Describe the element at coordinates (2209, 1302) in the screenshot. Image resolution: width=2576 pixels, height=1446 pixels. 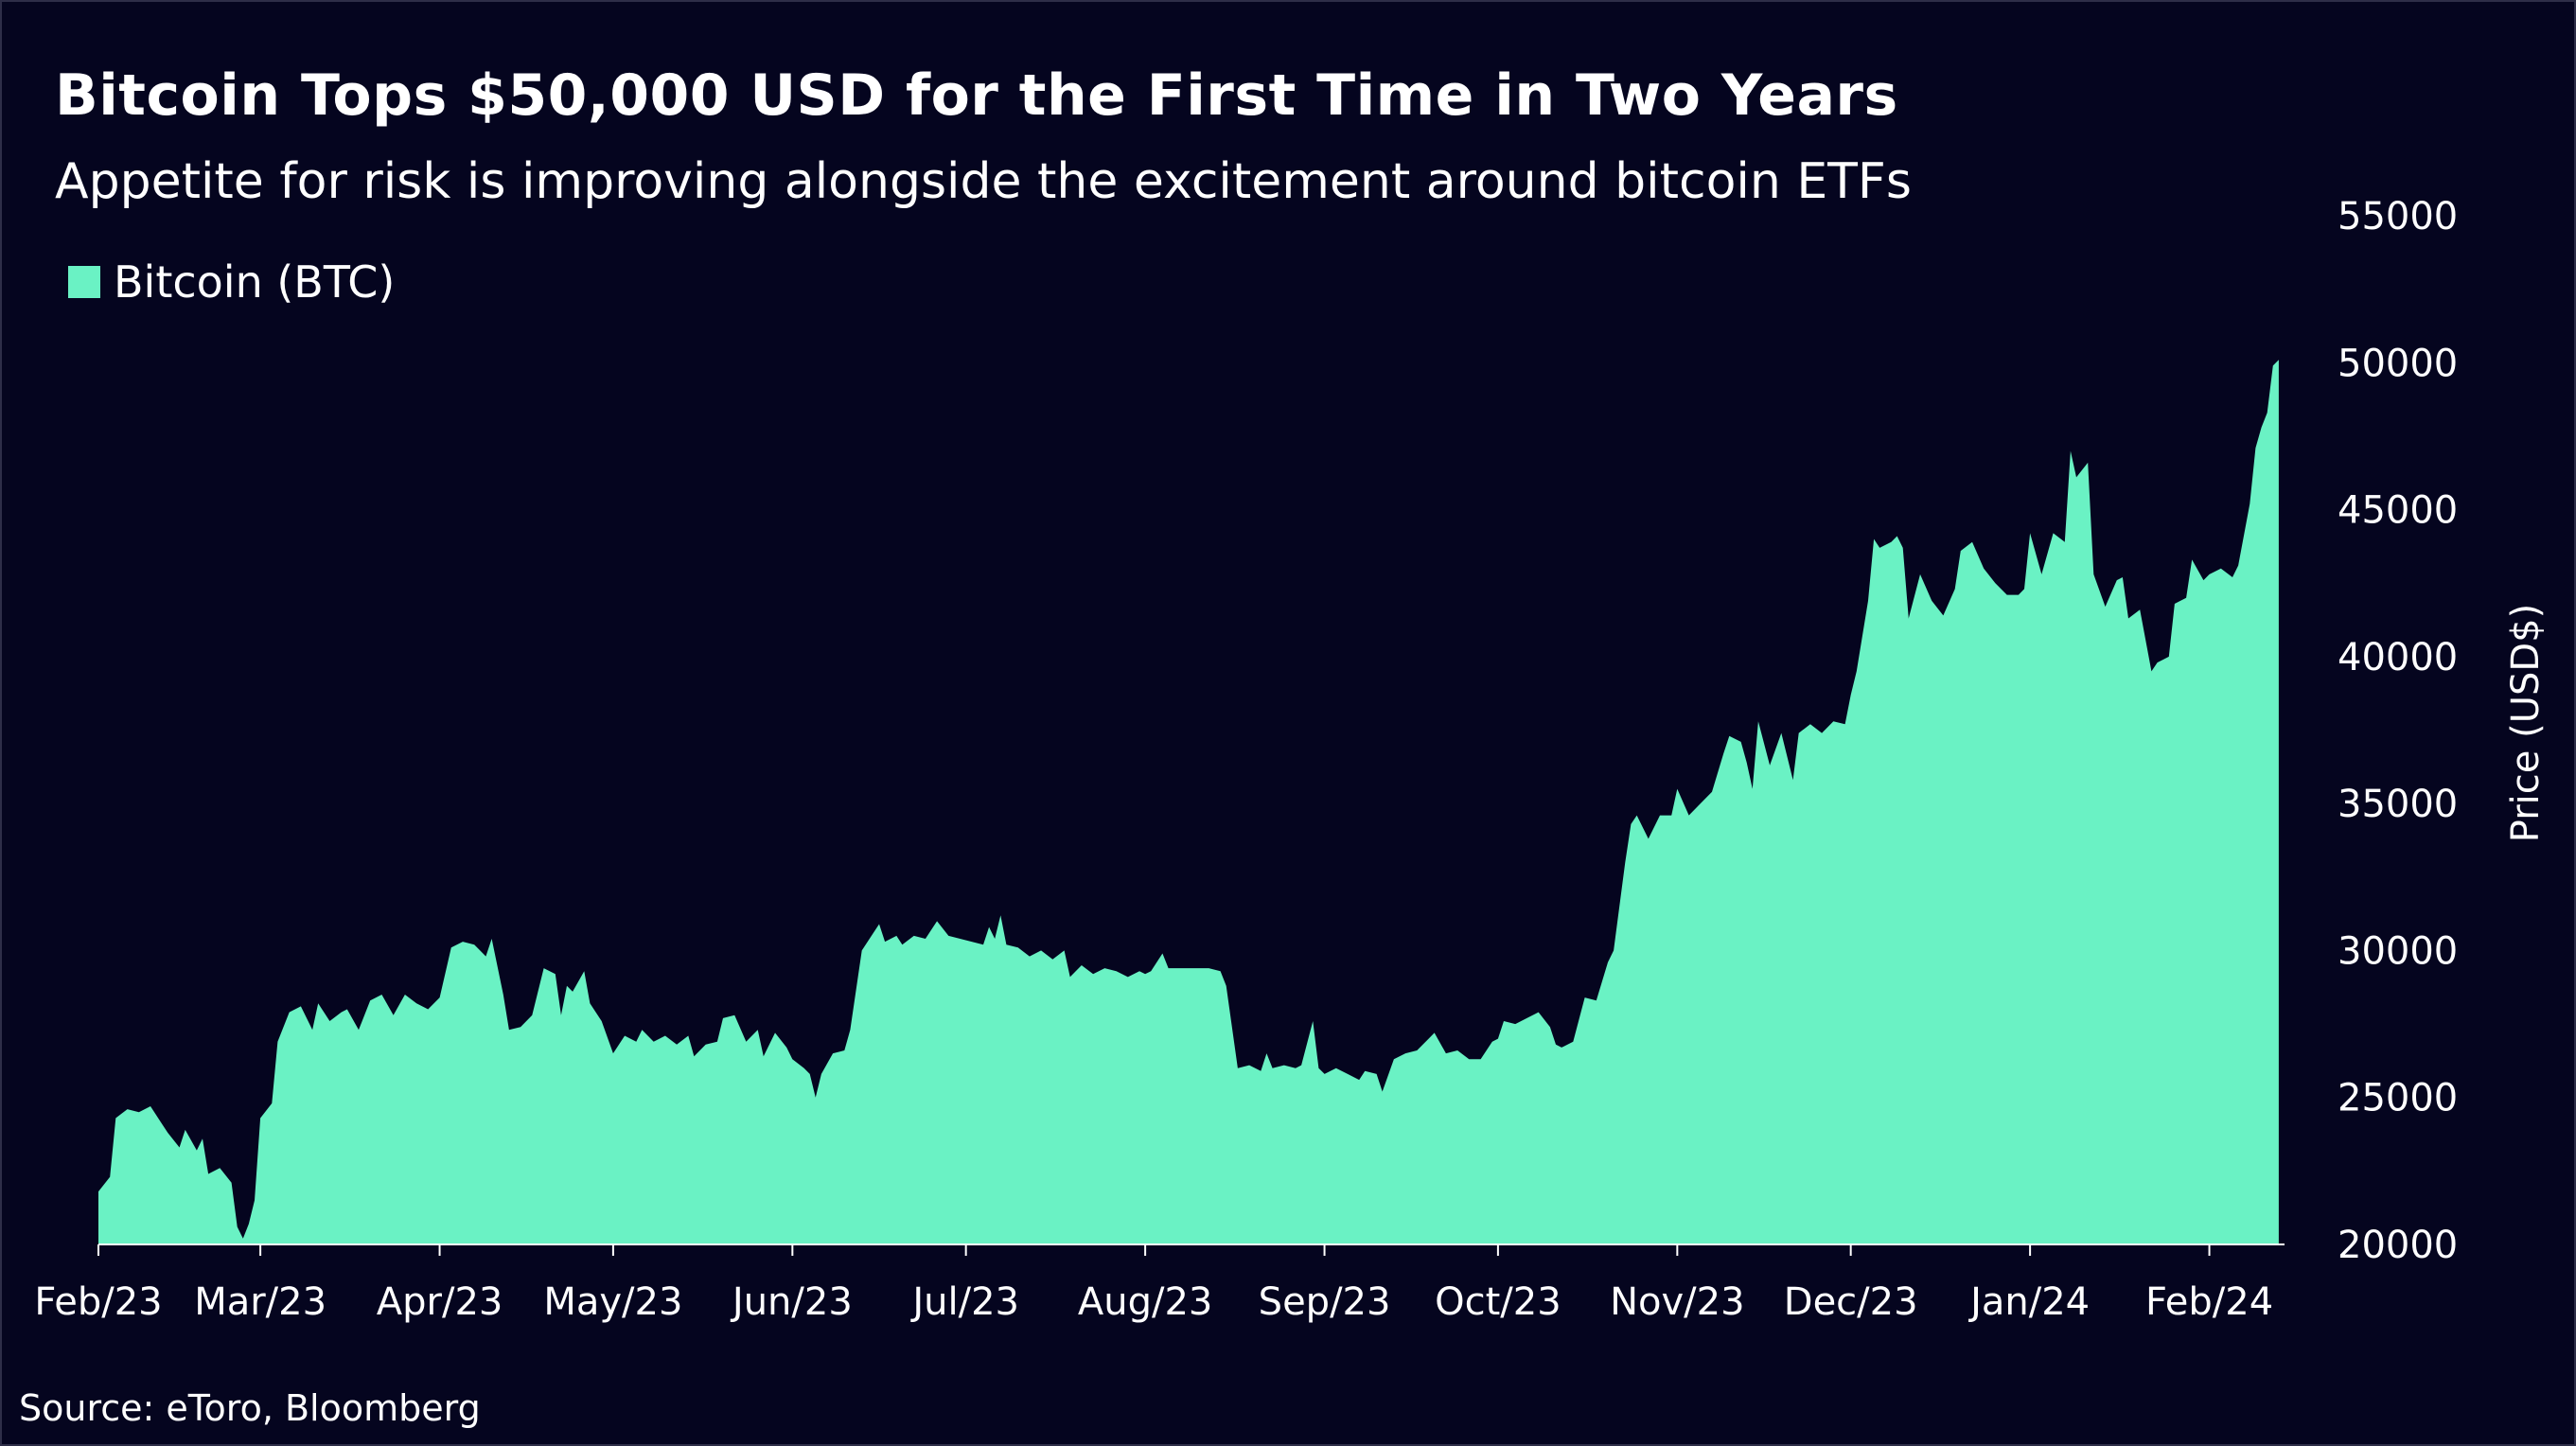
I see `x-tick-label: Feb/24` at that location.